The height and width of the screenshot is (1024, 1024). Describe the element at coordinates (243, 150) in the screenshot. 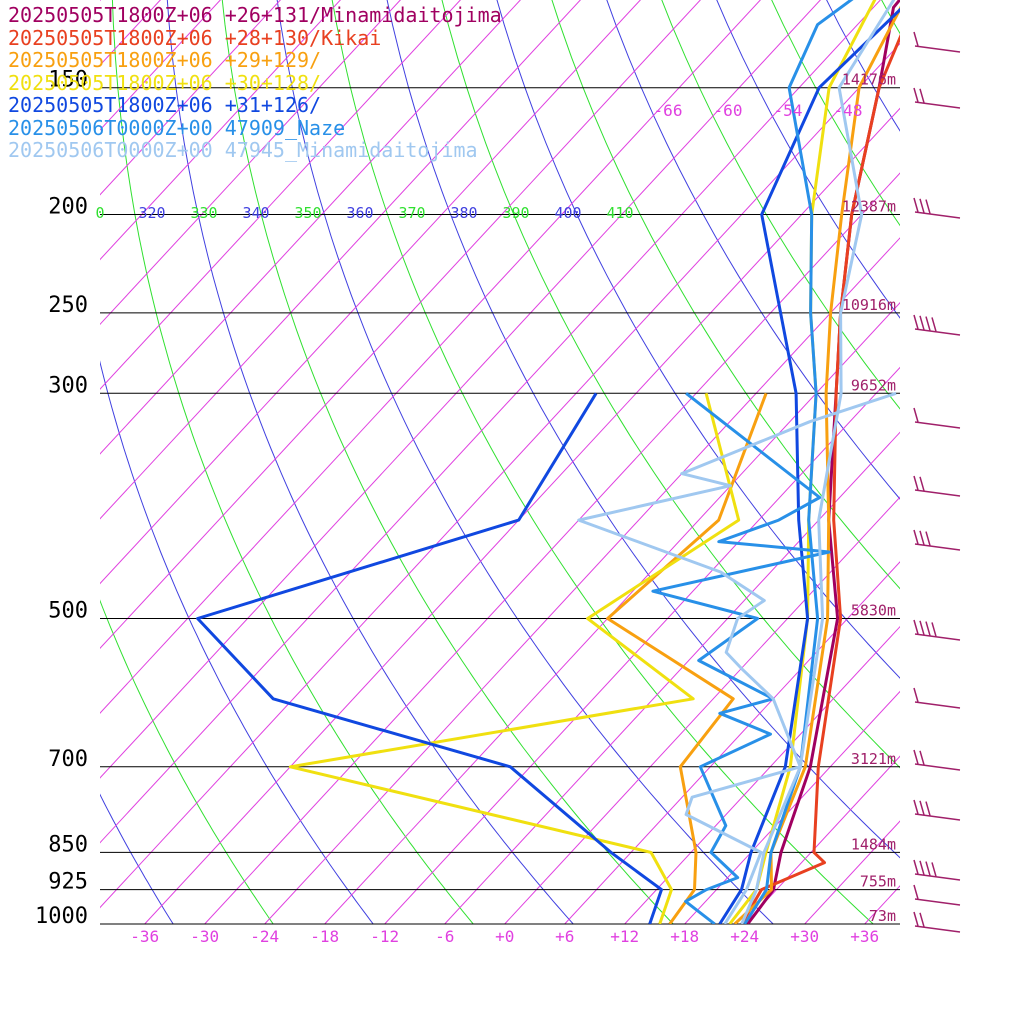

I see `legend-item: 20250506T0000Z+00 47945_Minamidaitojima` at that location.